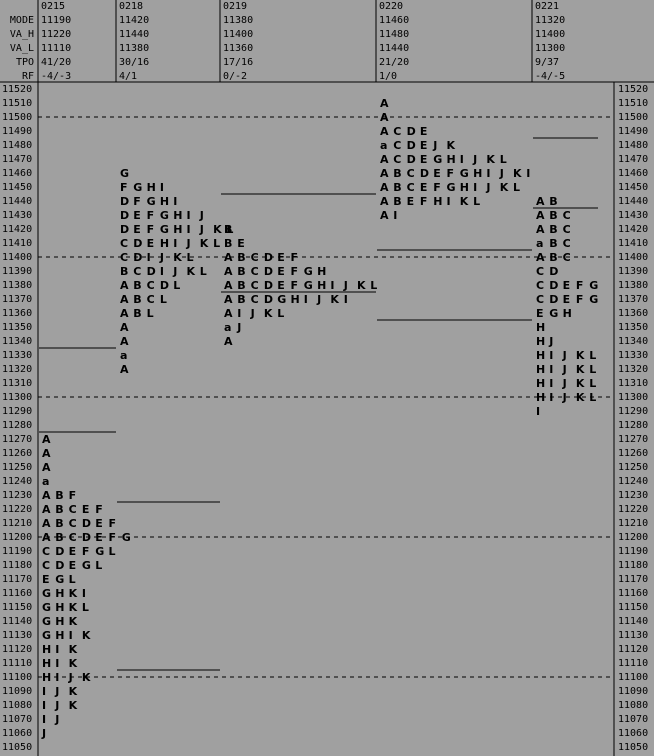 Image resolution: width=654 pixels, height=756 pixels. What do you see at coordinates (394, 34) in the screenshot?
I see `header-value: 11480` at bounding box center [394, 34].